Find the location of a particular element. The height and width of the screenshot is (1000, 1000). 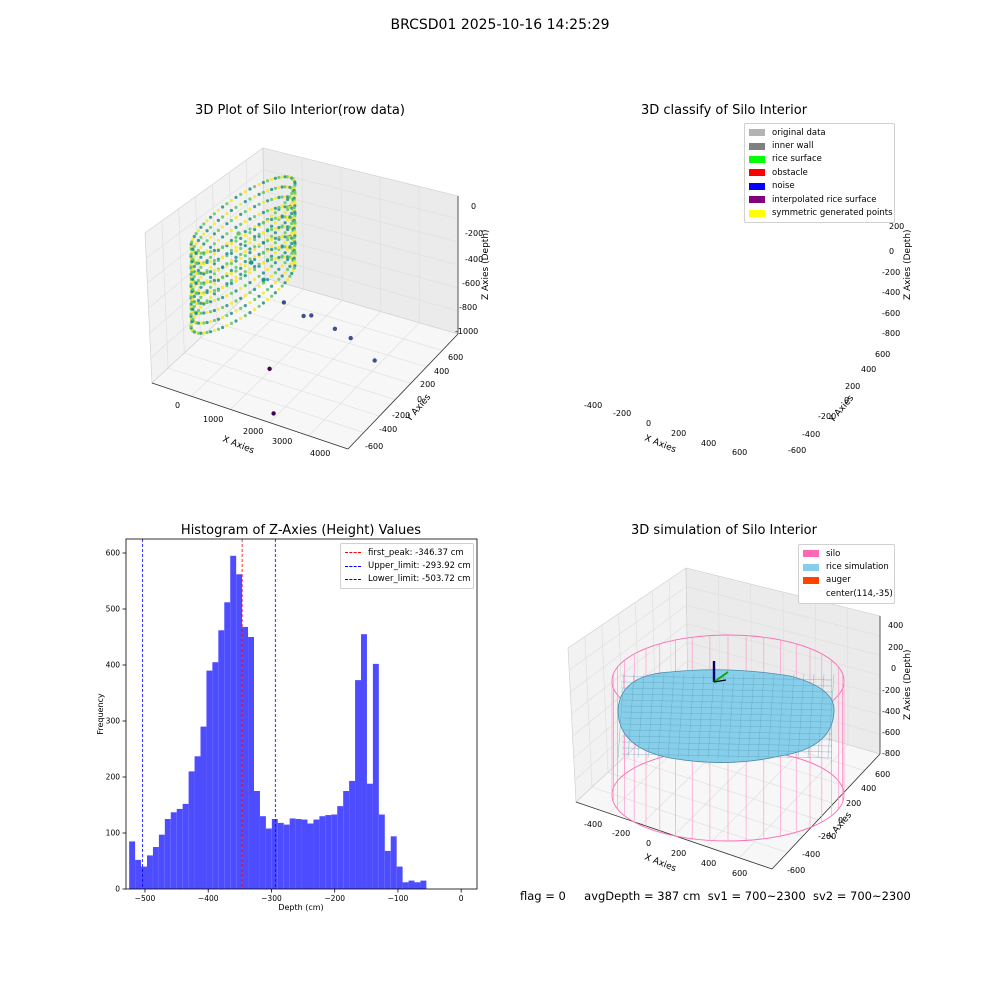

p4-xtick-1: -200 is located at coordinates (621, 833).